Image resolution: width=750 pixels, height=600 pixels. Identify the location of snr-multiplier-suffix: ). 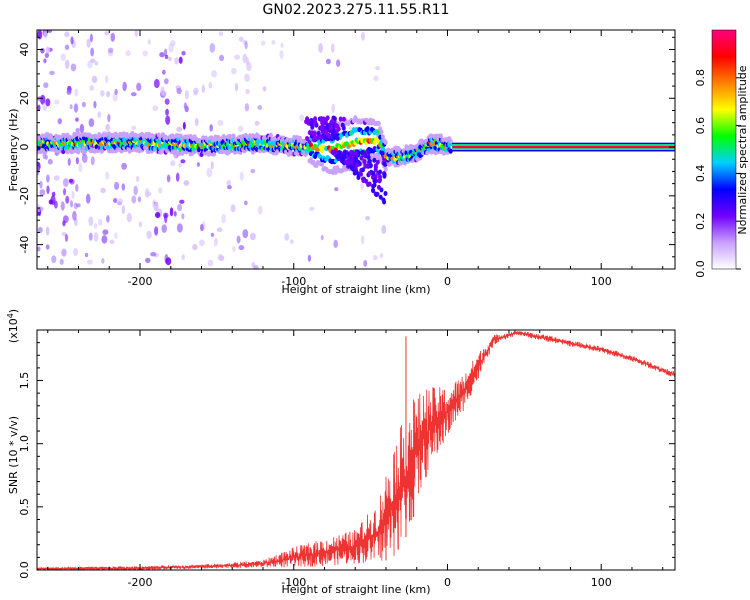
(13, 311).